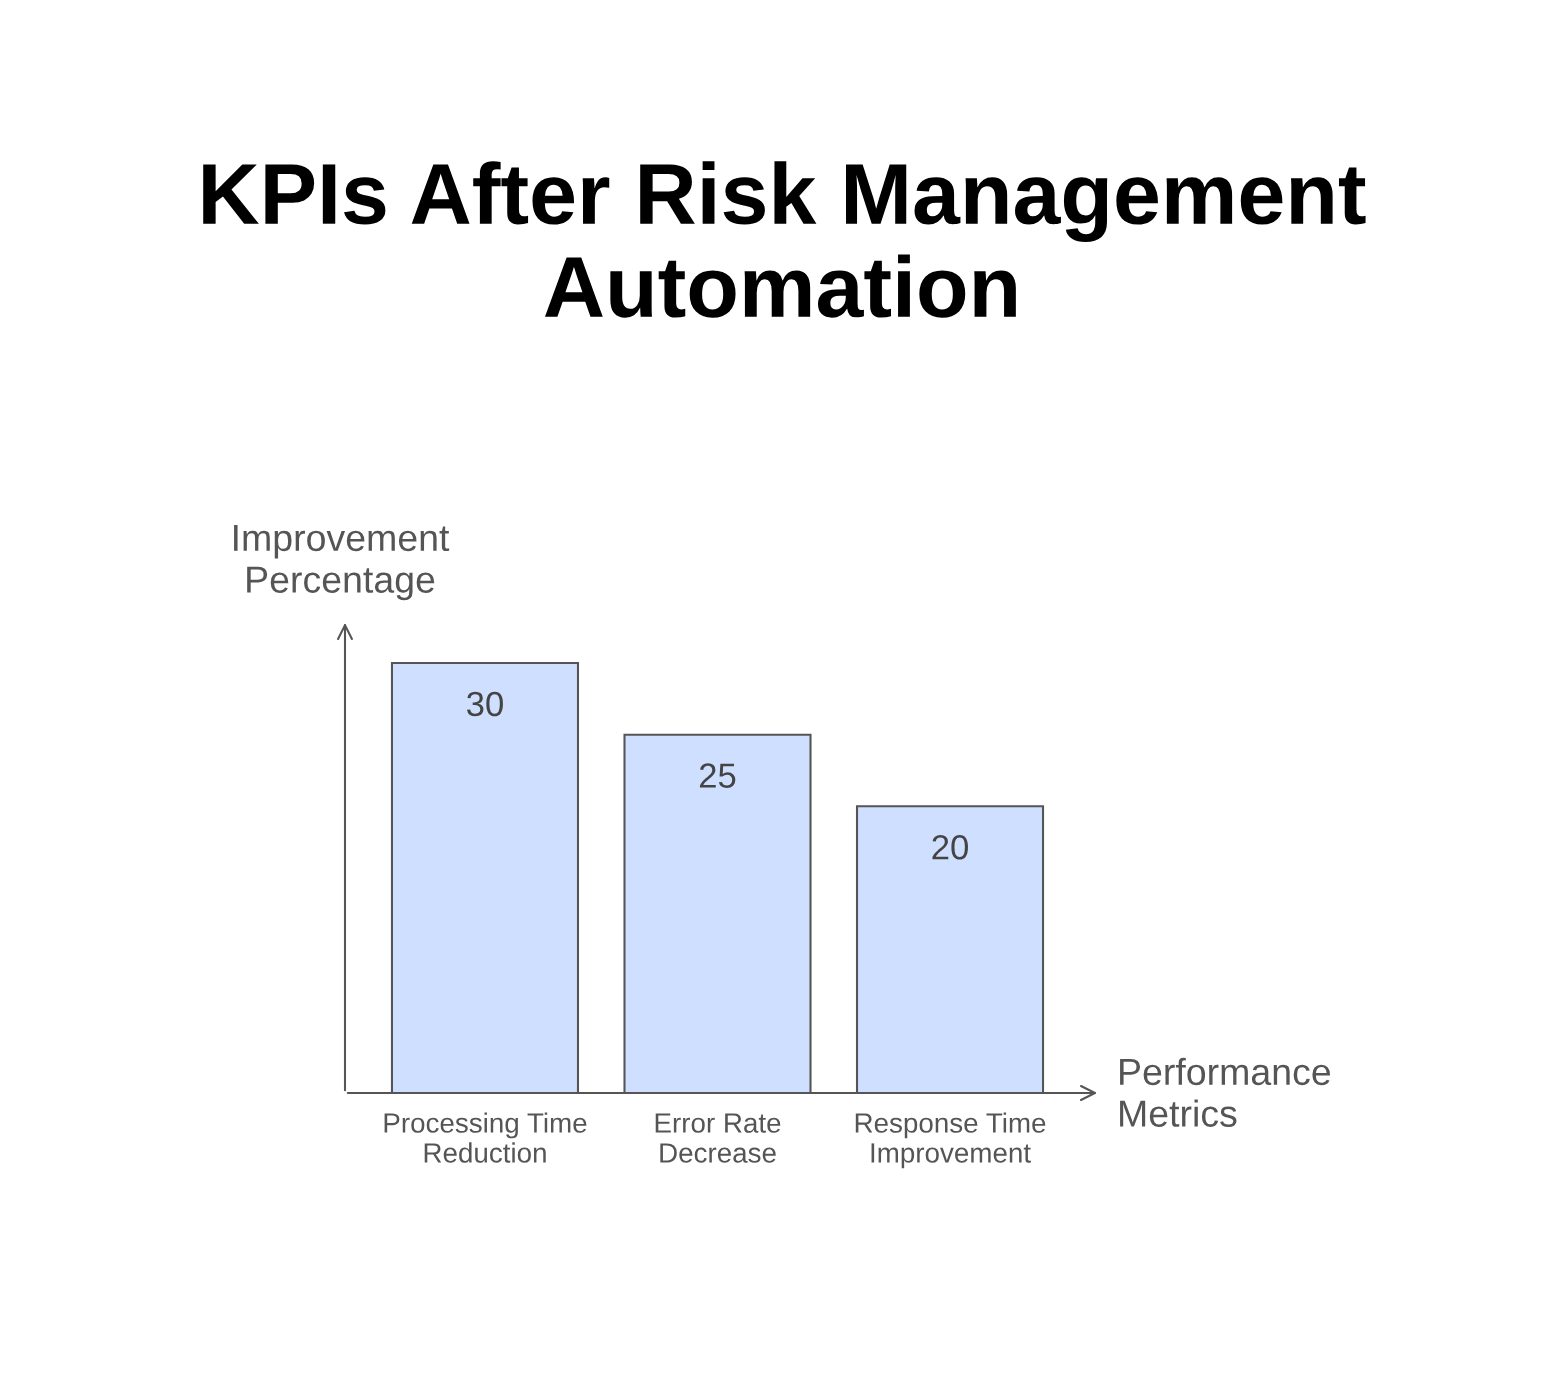 The width and height of the screenshot is (1564, 1374). Describe the element at coordinates (784, 239) in the screenshot. I see `chart-title: KPIs After Risk Management Automation` at that location.